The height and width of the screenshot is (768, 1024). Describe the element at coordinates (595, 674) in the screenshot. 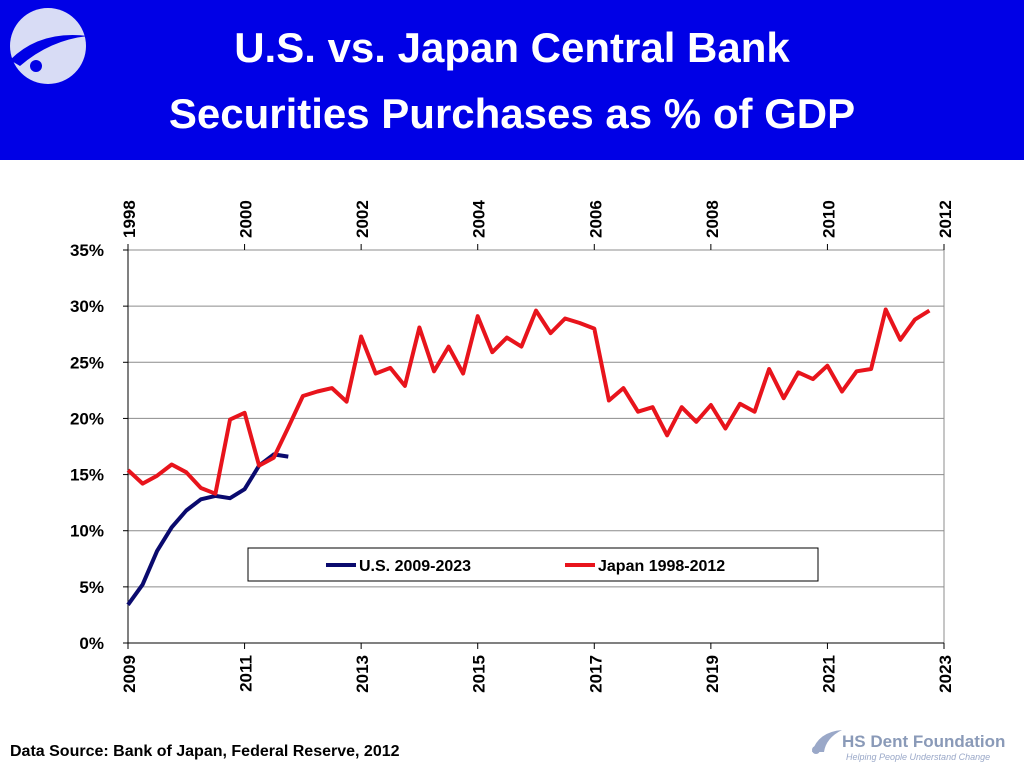

I see `x-tick-label: 2017` at that location.